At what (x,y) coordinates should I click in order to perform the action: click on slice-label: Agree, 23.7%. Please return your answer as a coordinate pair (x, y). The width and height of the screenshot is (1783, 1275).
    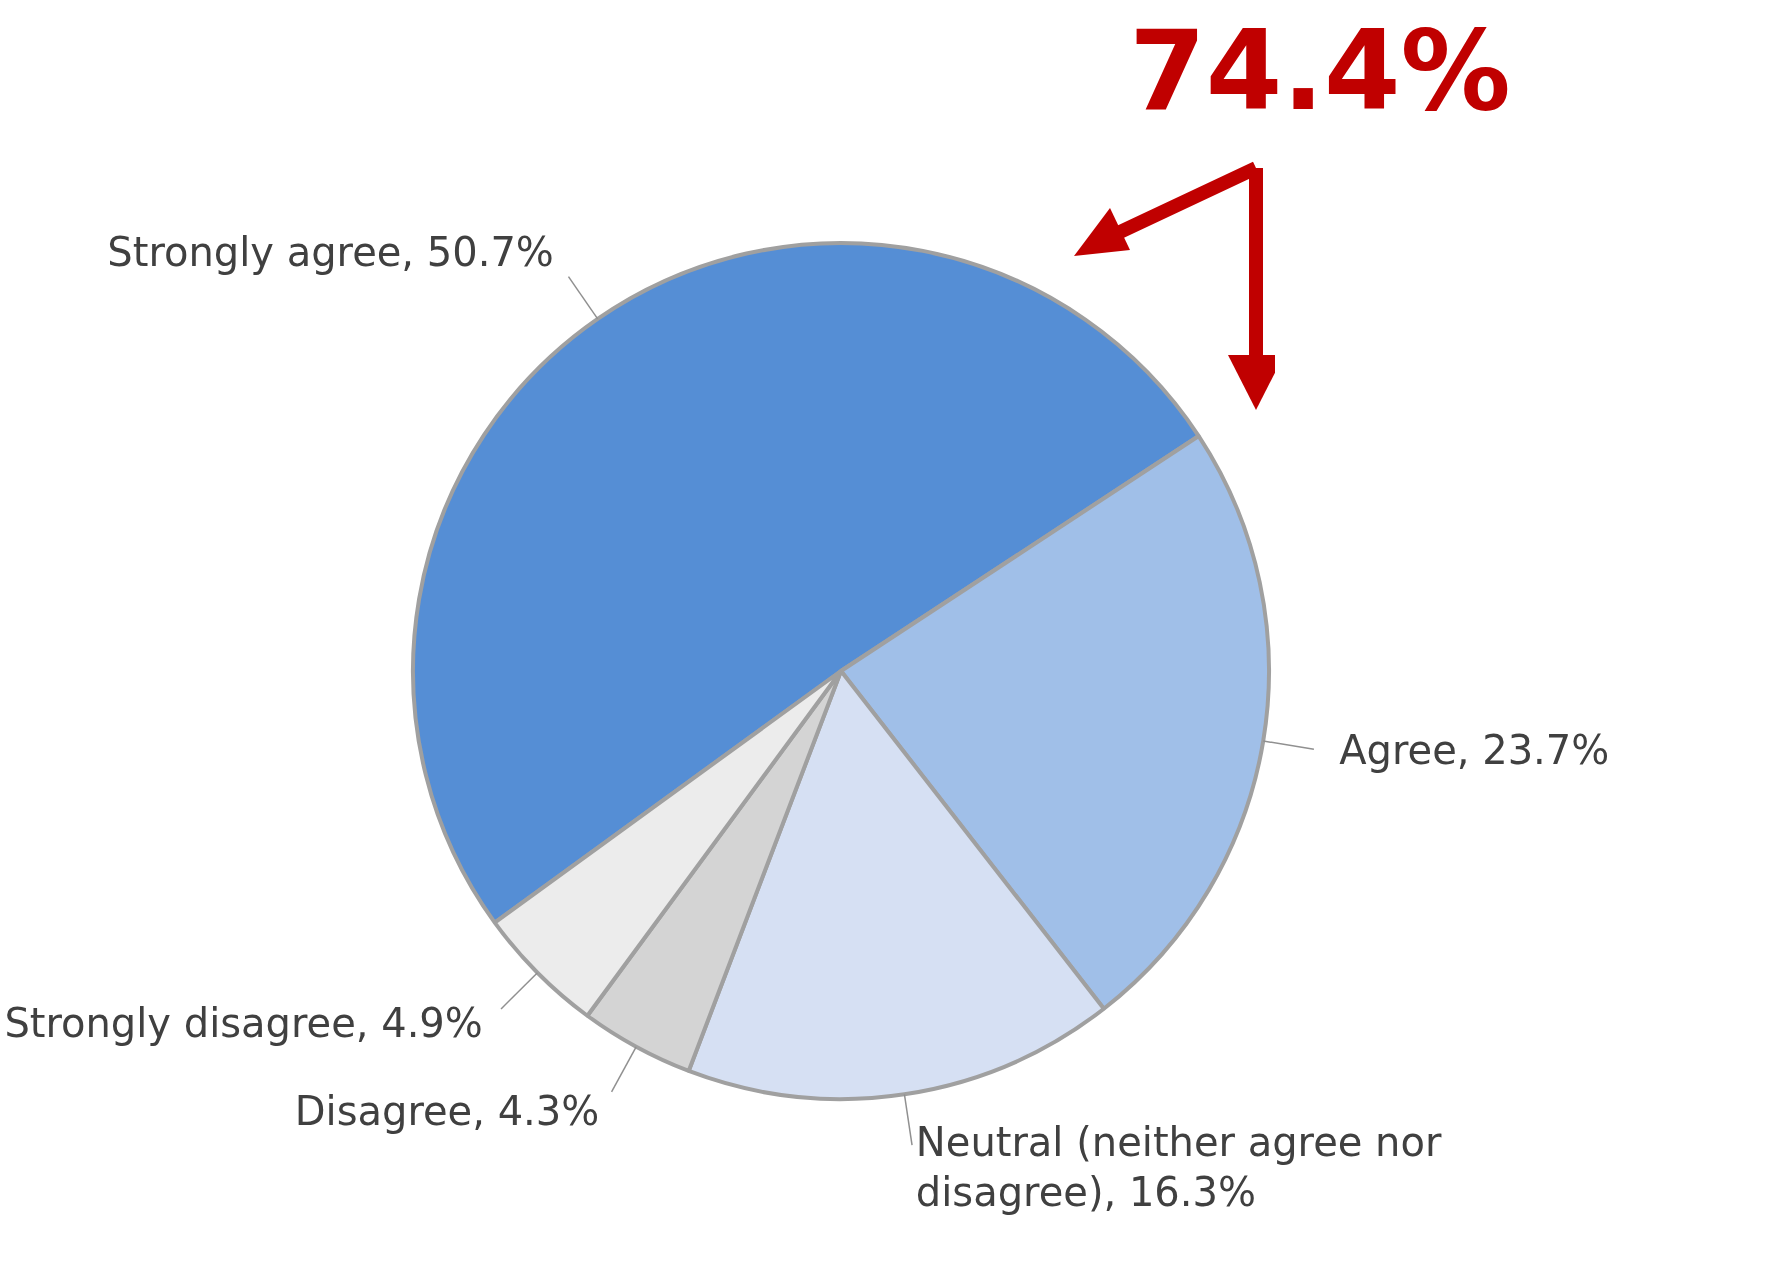
    Looking at the image, I should click on (1474, 749).